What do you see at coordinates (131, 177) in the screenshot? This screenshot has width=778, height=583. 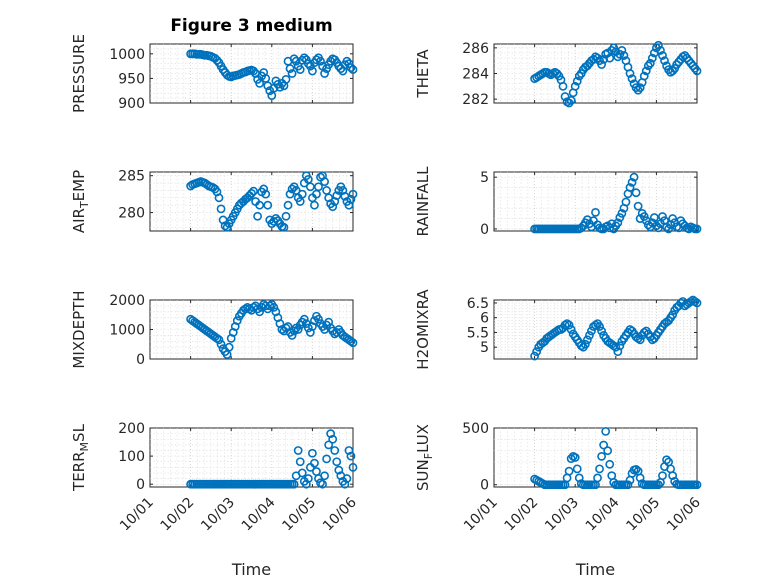 I see `y-tick-label: 285` at bounding box center [131, 177].